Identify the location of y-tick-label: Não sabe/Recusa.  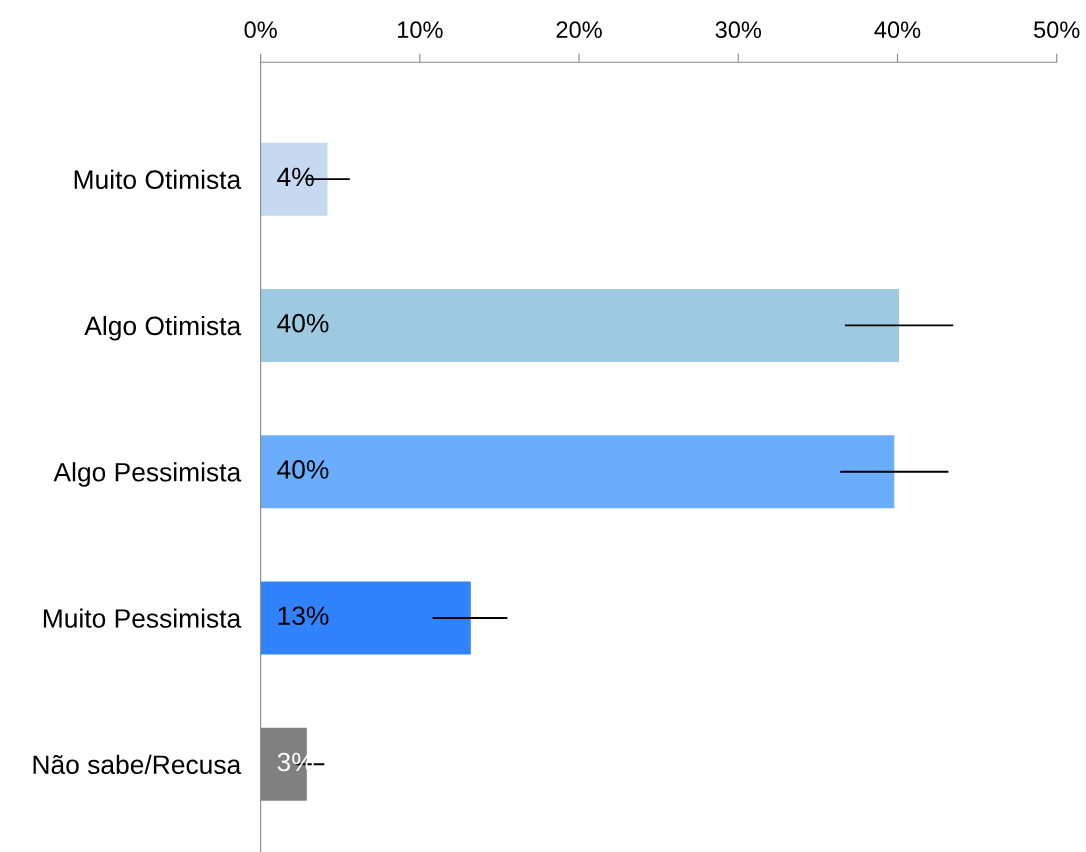
(137, 764).